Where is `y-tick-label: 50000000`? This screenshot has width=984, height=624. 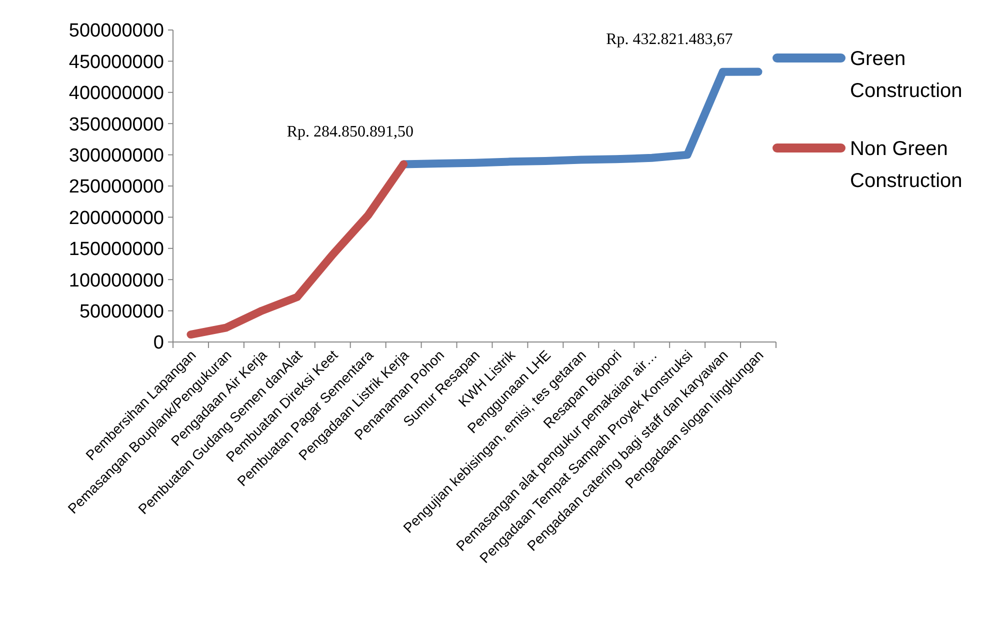 y-tick-label: 50000000 is located at coordinates (121, 311).